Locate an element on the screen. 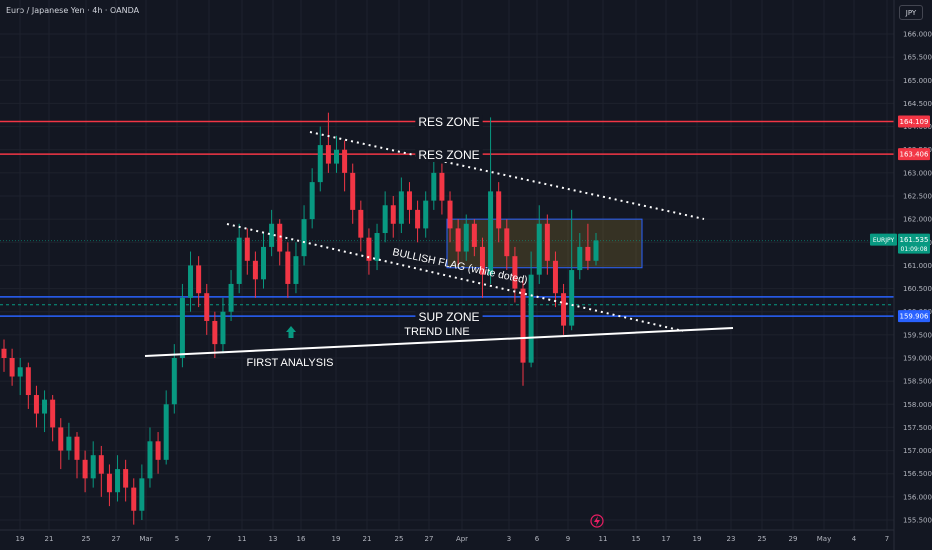  time-tick-label: 25 is located at coordinates (762, 539).